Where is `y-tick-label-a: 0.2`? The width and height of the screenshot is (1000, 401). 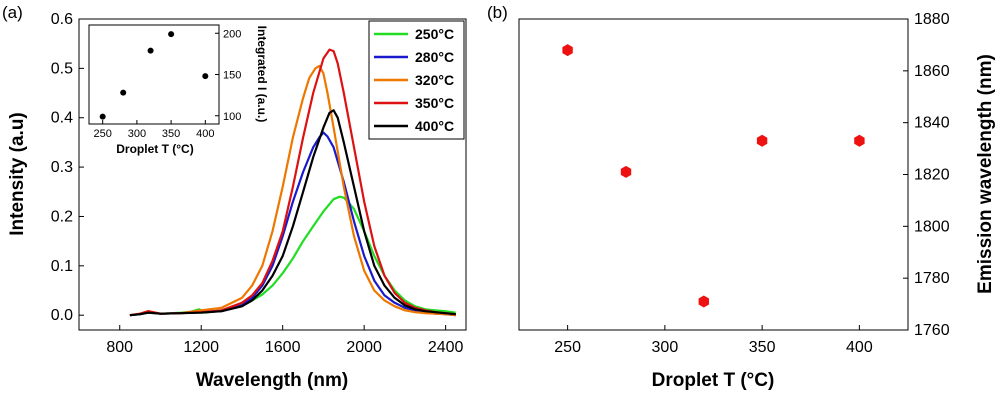
y-tick-label-a: 0.2 is located at coordinates (62, 216).